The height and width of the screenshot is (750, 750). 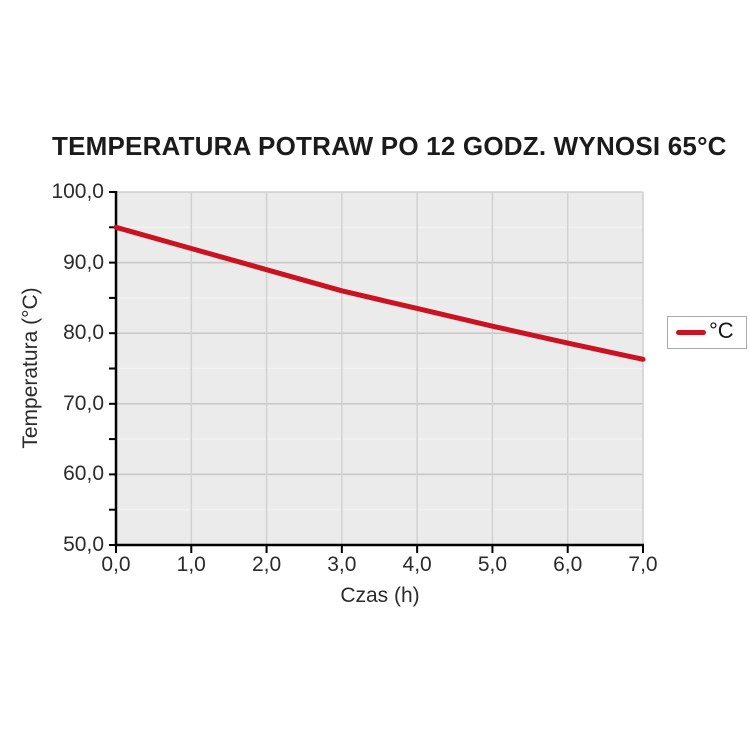 What do you see at coordinates (83, 403) in the screenshot?
I see `y-tick-label: 70,0` at bounding box center [83, 403].